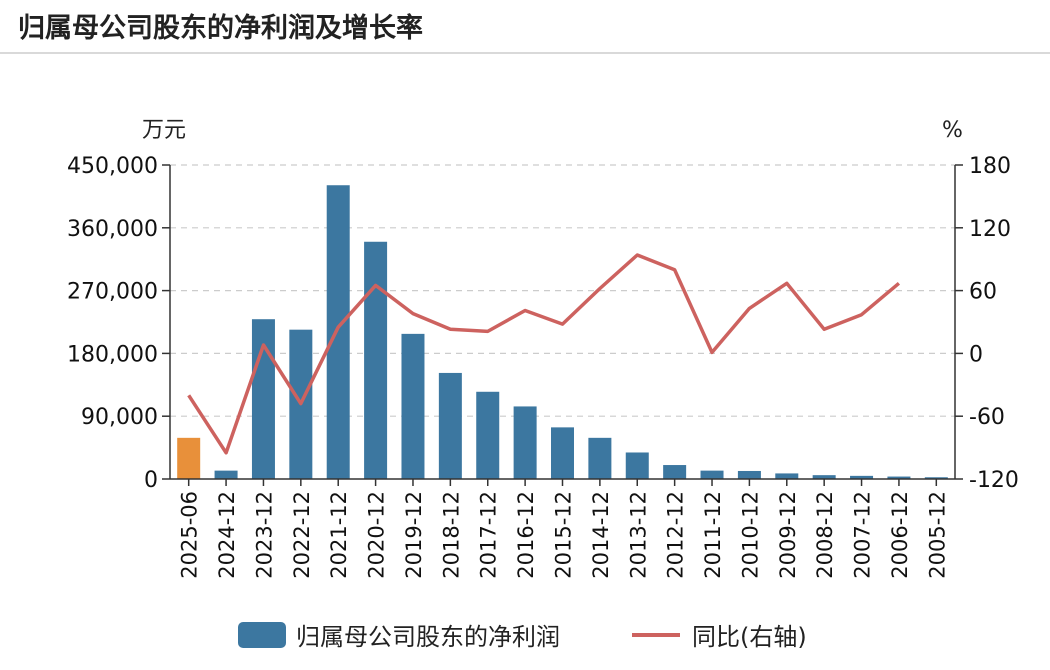 The width and height of the screenshot is (1050, 670). I want to click on legend: 归属母公司股东的净利润 同比(右轴), so click(522, 636).